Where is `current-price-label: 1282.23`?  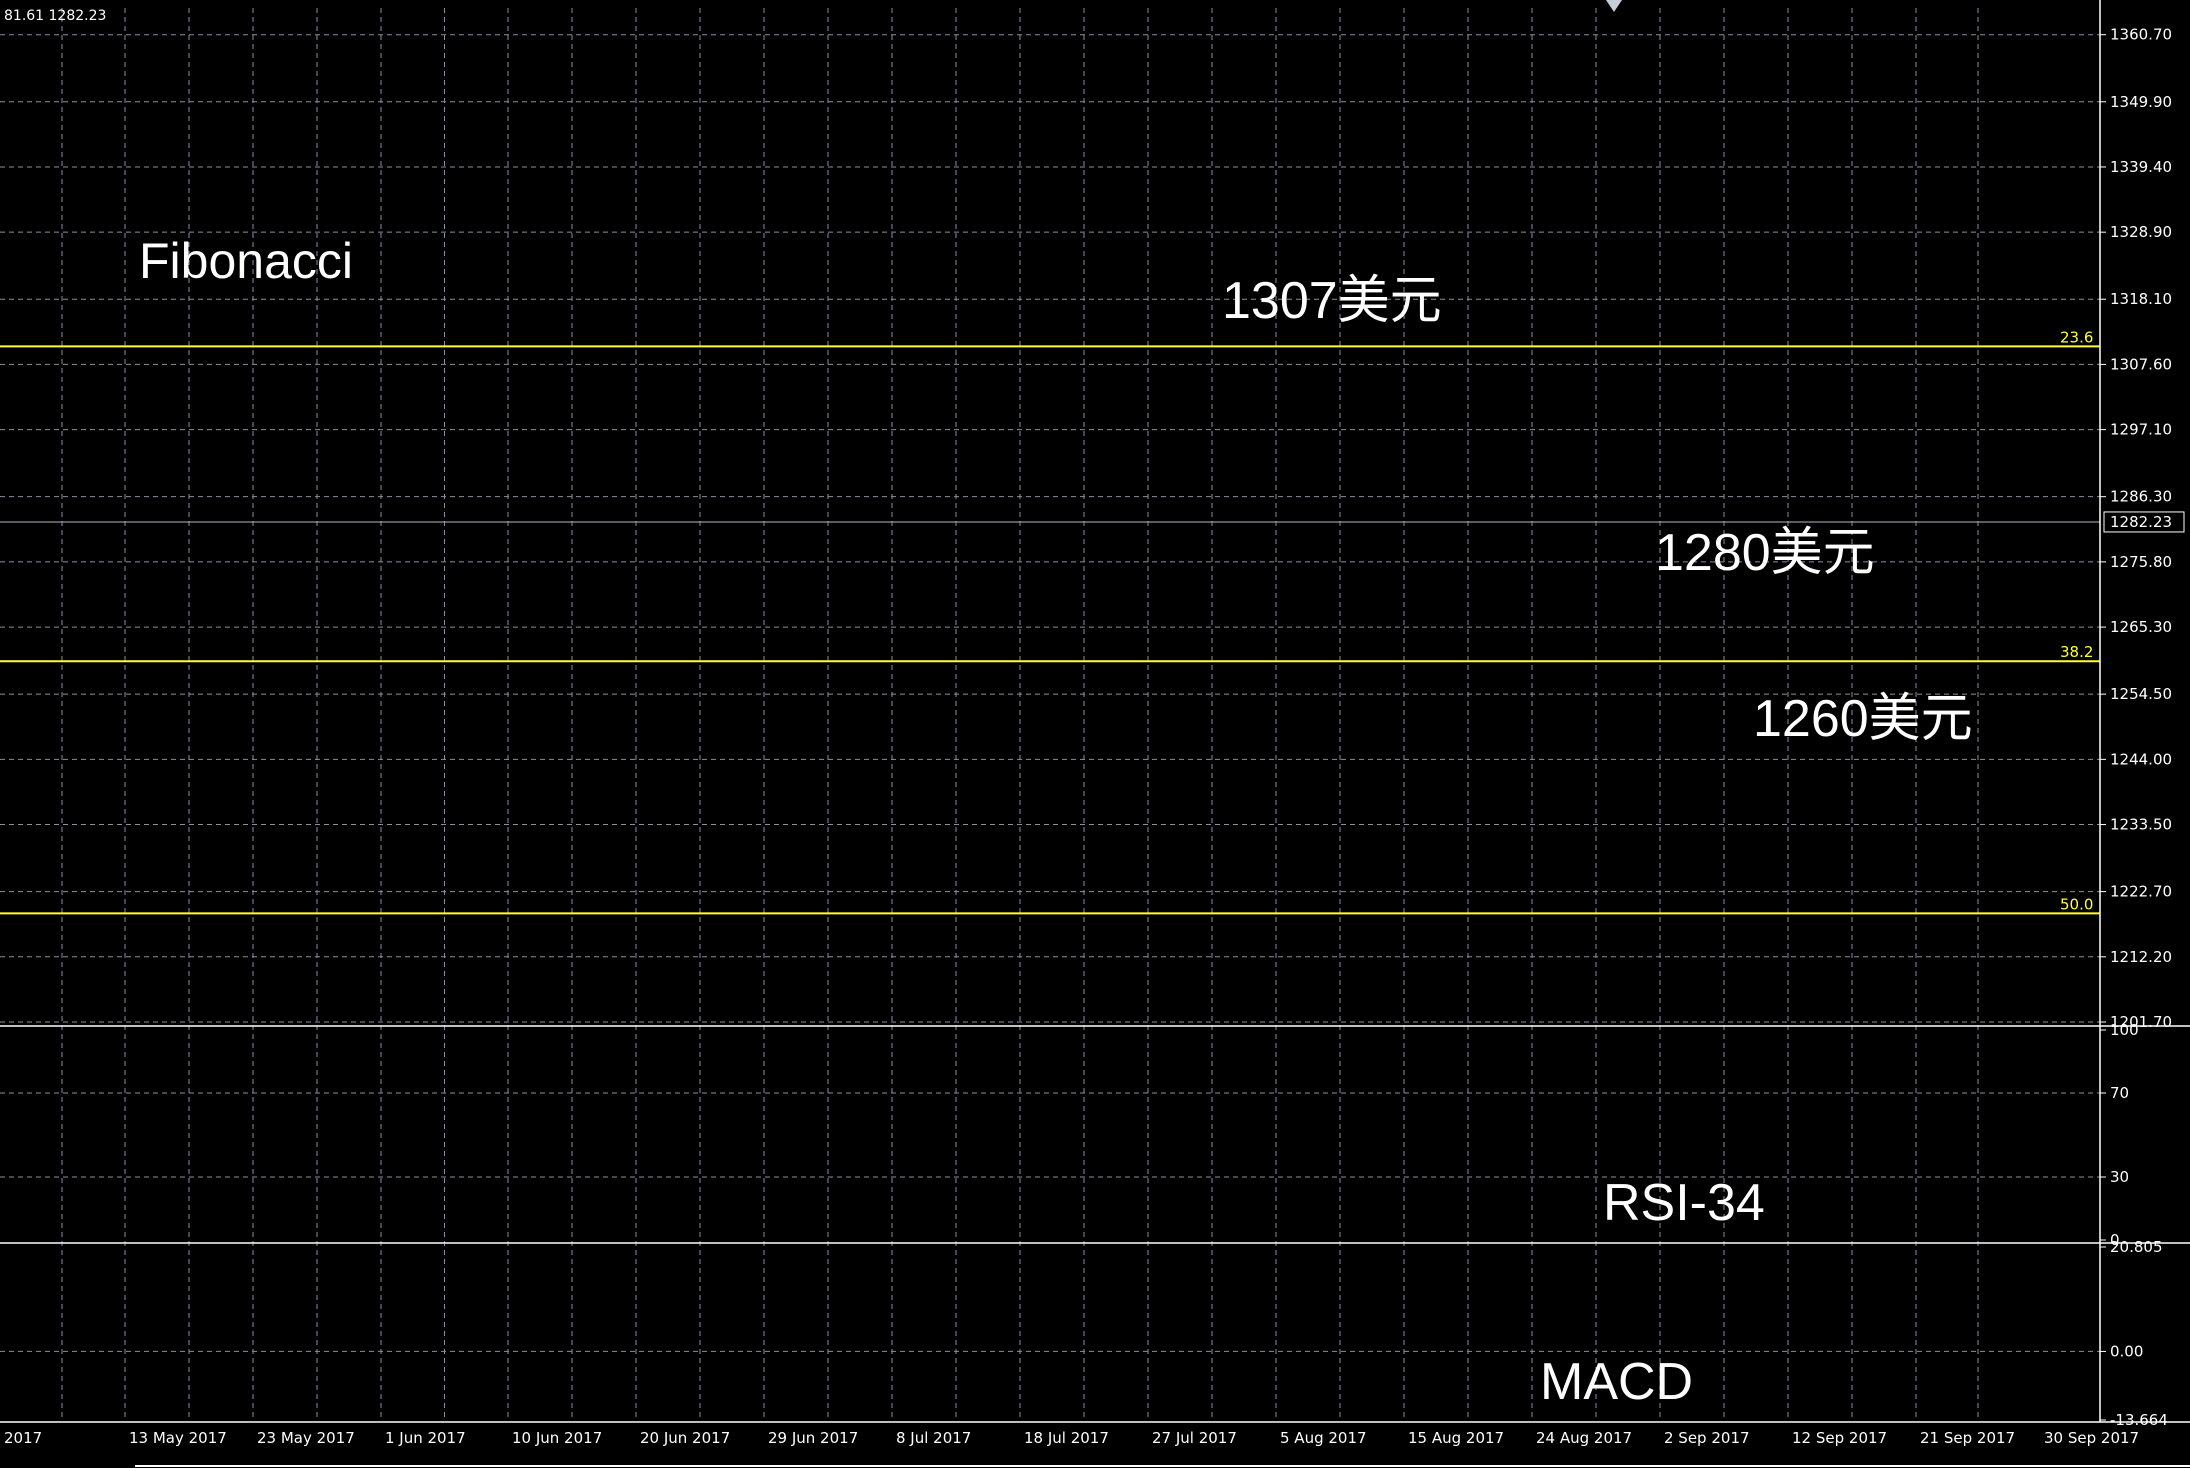 current-price-label: 1282.23 is located at coordinates (2141, 522).